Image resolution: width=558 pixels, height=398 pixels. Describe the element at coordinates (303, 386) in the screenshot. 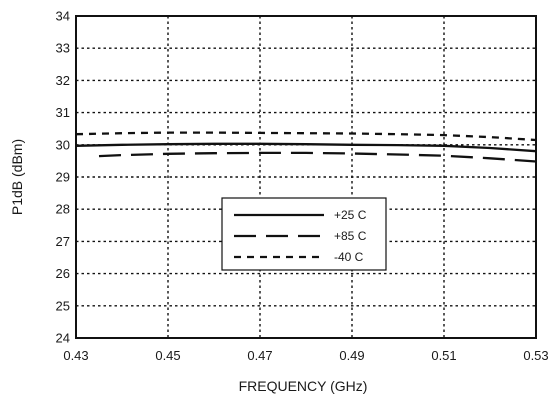

I see `x-axis-title: FREQUENCY (GHz)` at that location.